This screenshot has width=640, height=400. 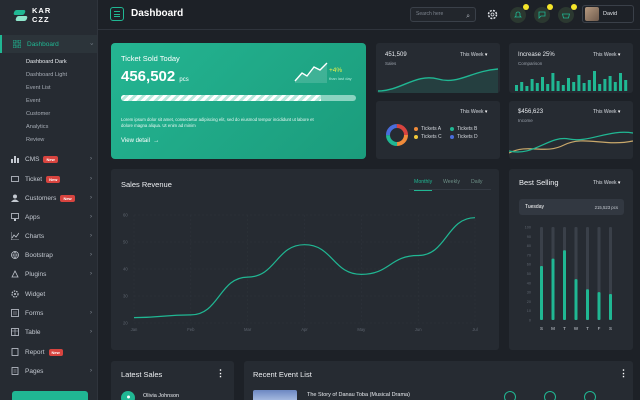 I want to click on sidebar-item-bootstrap: Bootstrap ›, so click(x=48, y=255).